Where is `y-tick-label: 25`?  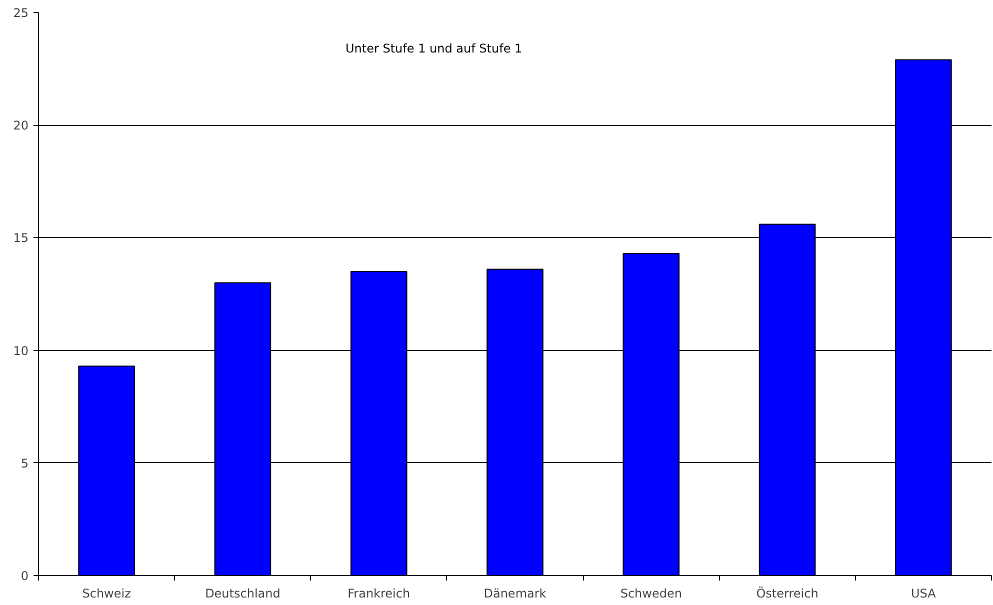
y-tick-label: 25 is located at coordinates (21, 13).